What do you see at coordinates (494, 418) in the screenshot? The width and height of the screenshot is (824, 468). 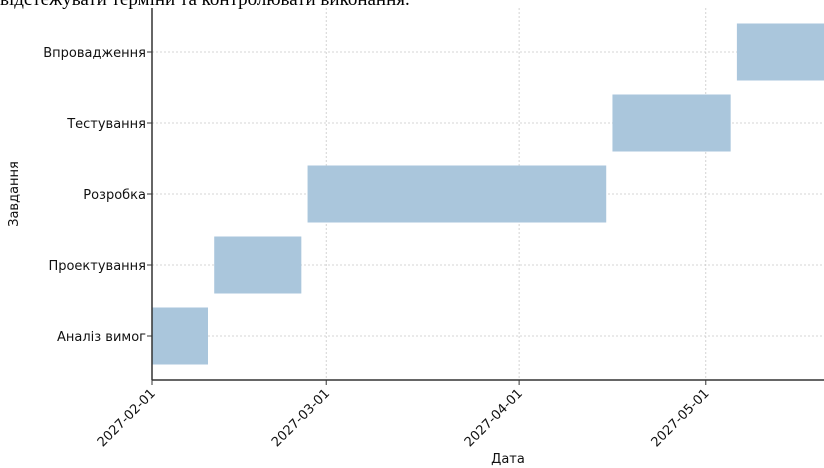 I see `x-tick-label: 2027-04-01` at bounding box center [494, 418].